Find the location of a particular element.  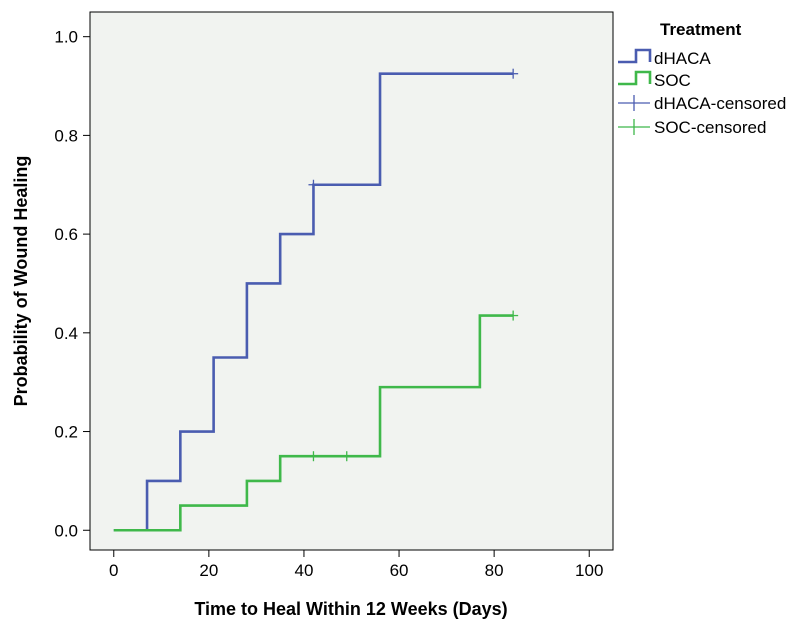

x-tick-label: 100 is located at coordinates (589, 570).